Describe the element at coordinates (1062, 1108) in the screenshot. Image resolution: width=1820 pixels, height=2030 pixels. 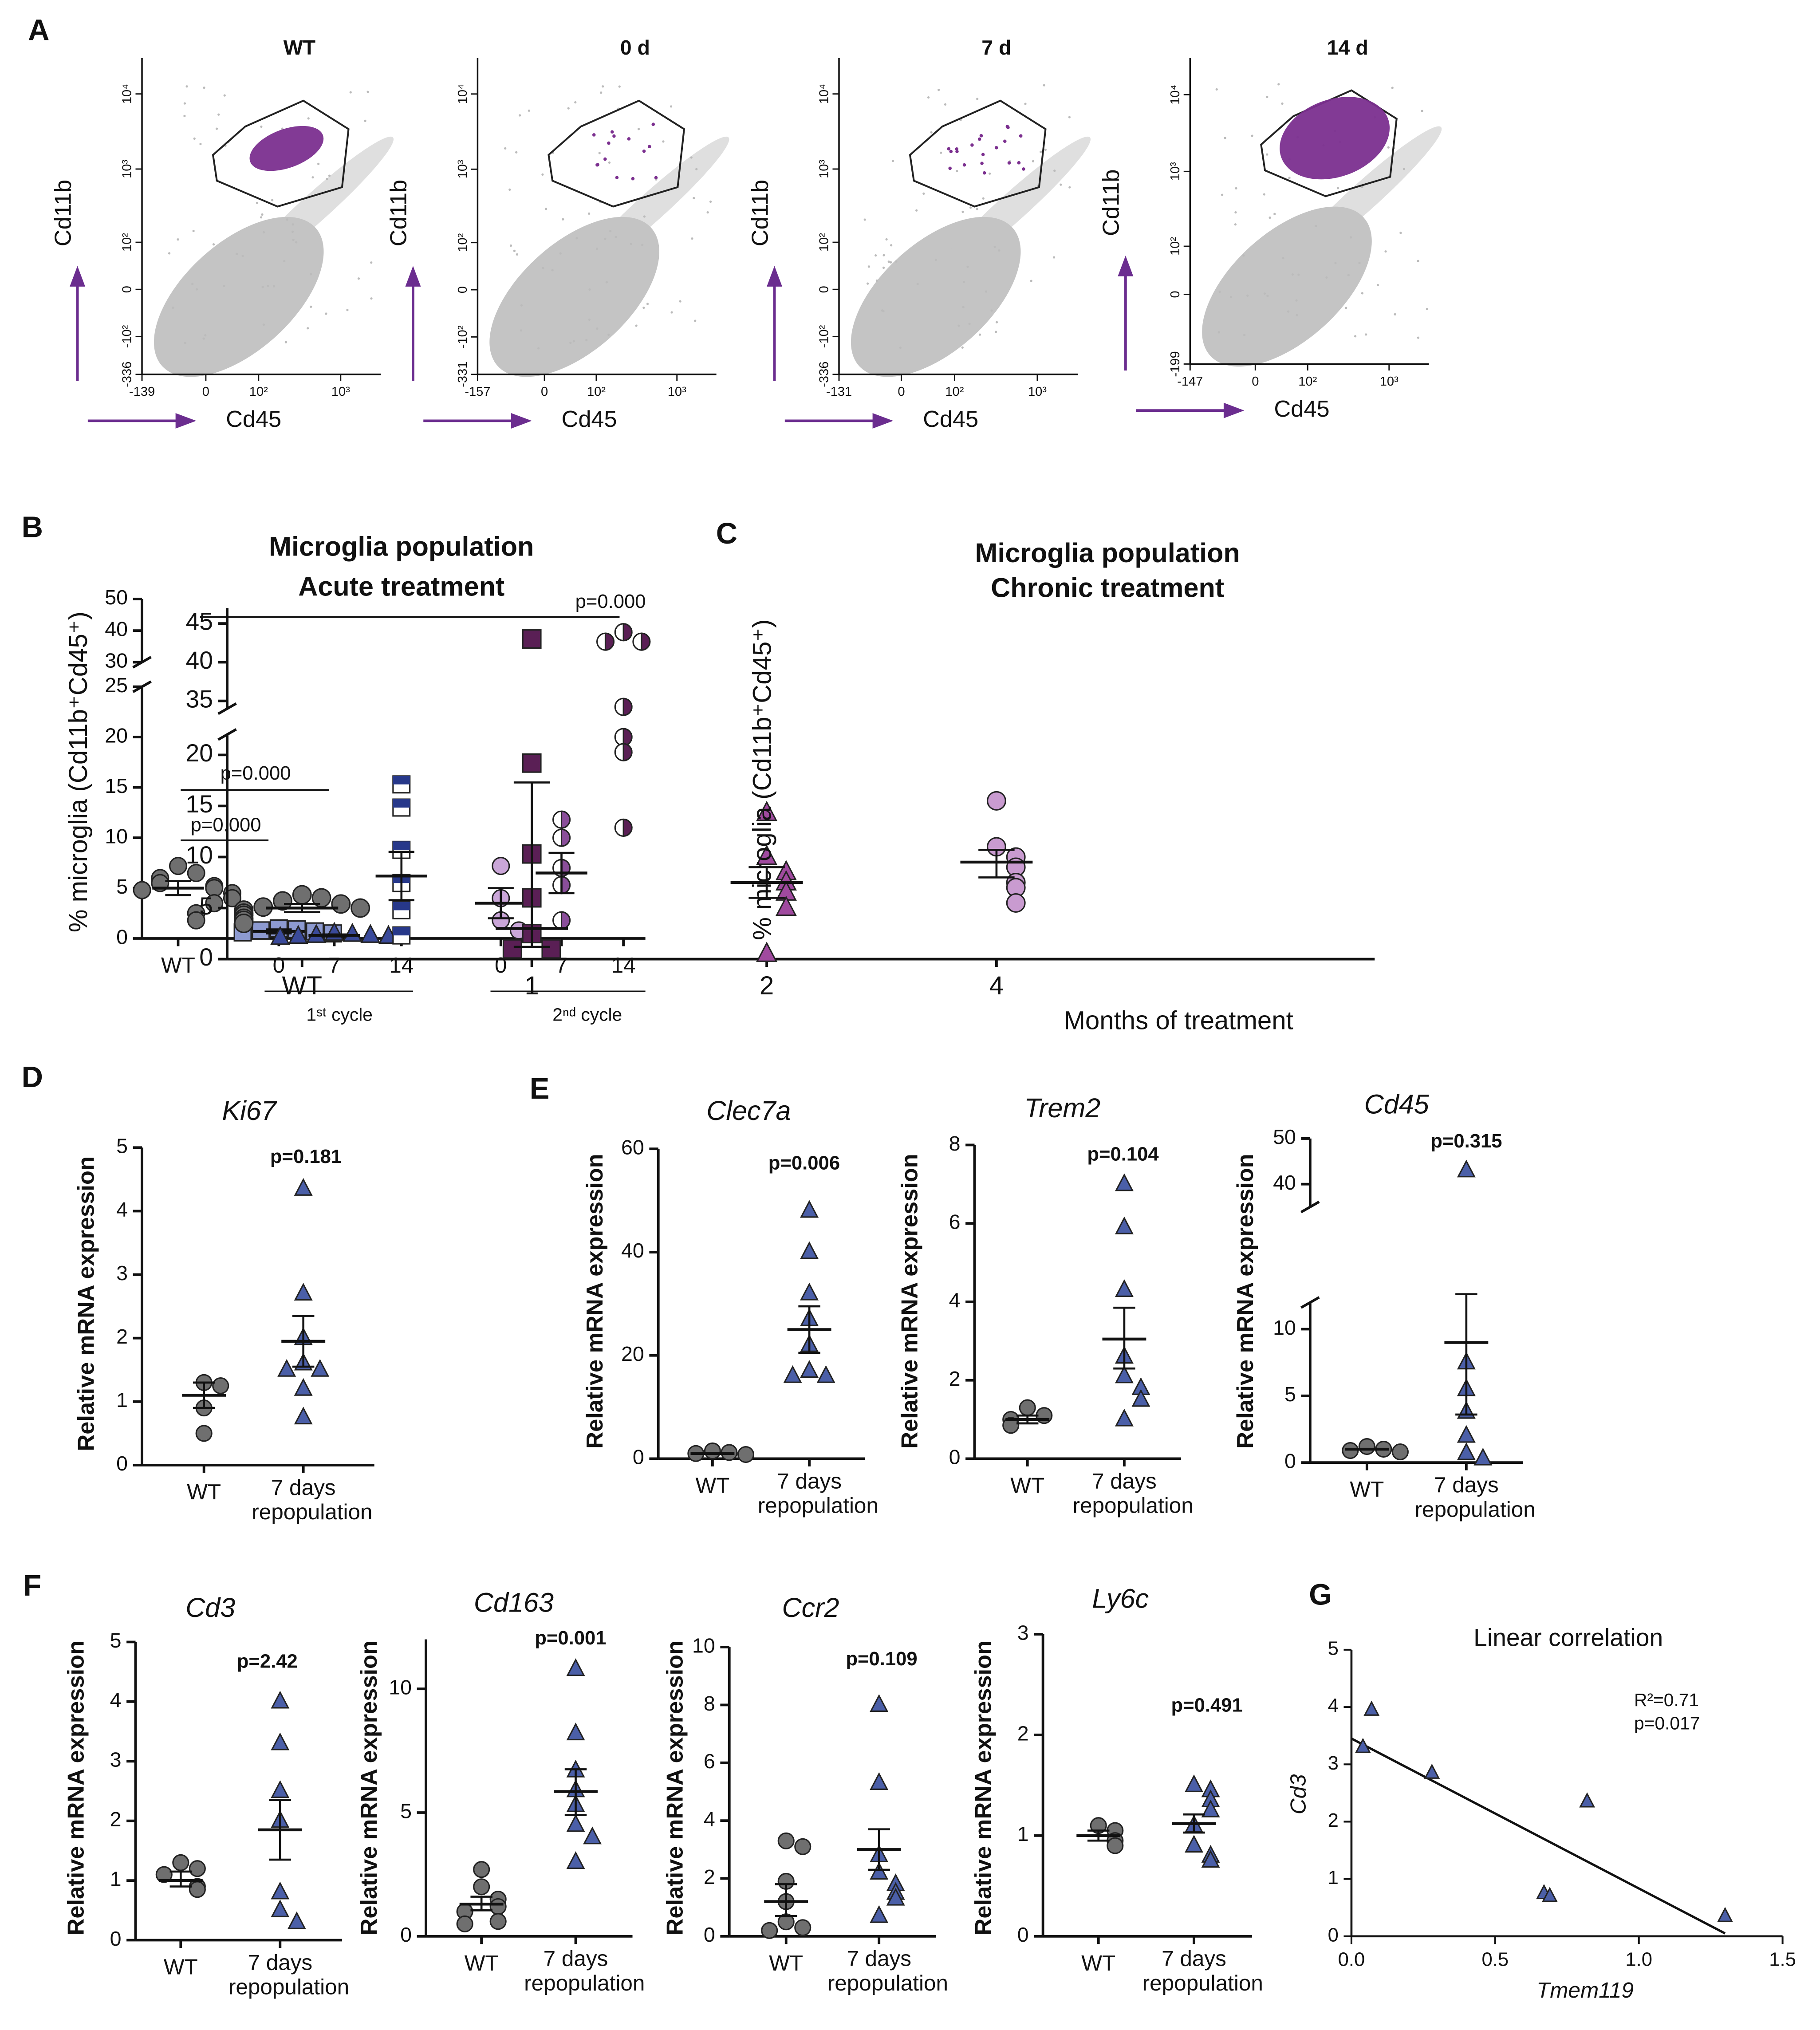
I see `chart-title: Trem2` at that location.